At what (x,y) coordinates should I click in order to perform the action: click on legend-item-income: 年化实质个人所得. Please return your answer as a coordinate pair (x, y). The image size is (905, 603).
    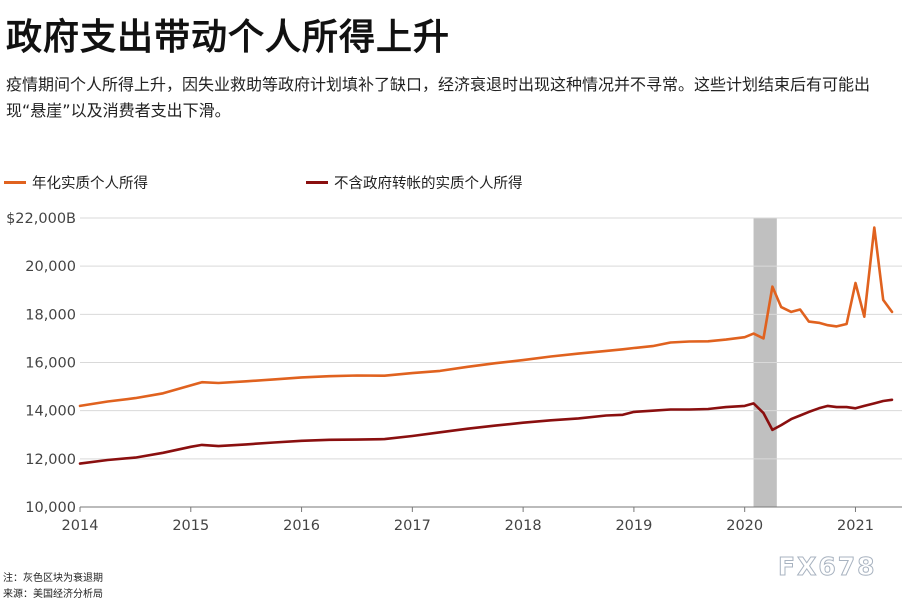
    Looking at the image, I should click on (76, 182).